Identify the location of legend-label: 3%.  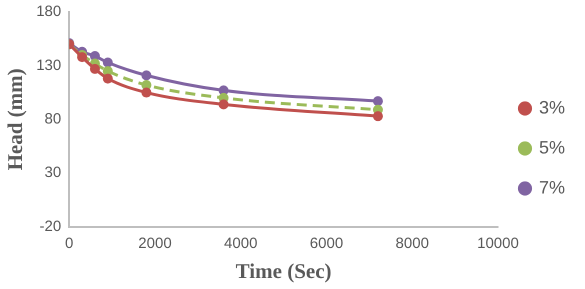
(551, 107).